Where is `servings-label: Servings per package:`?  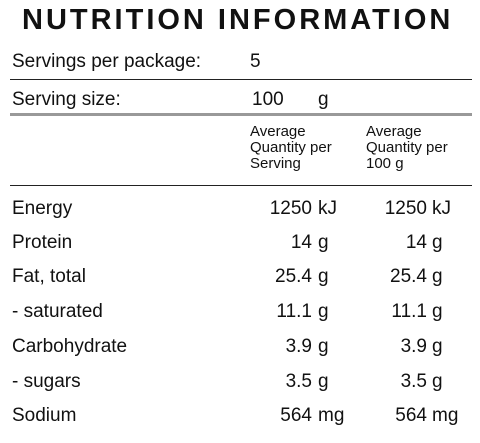
servings-label: Servings per package: is located at coordinates (107, 61).